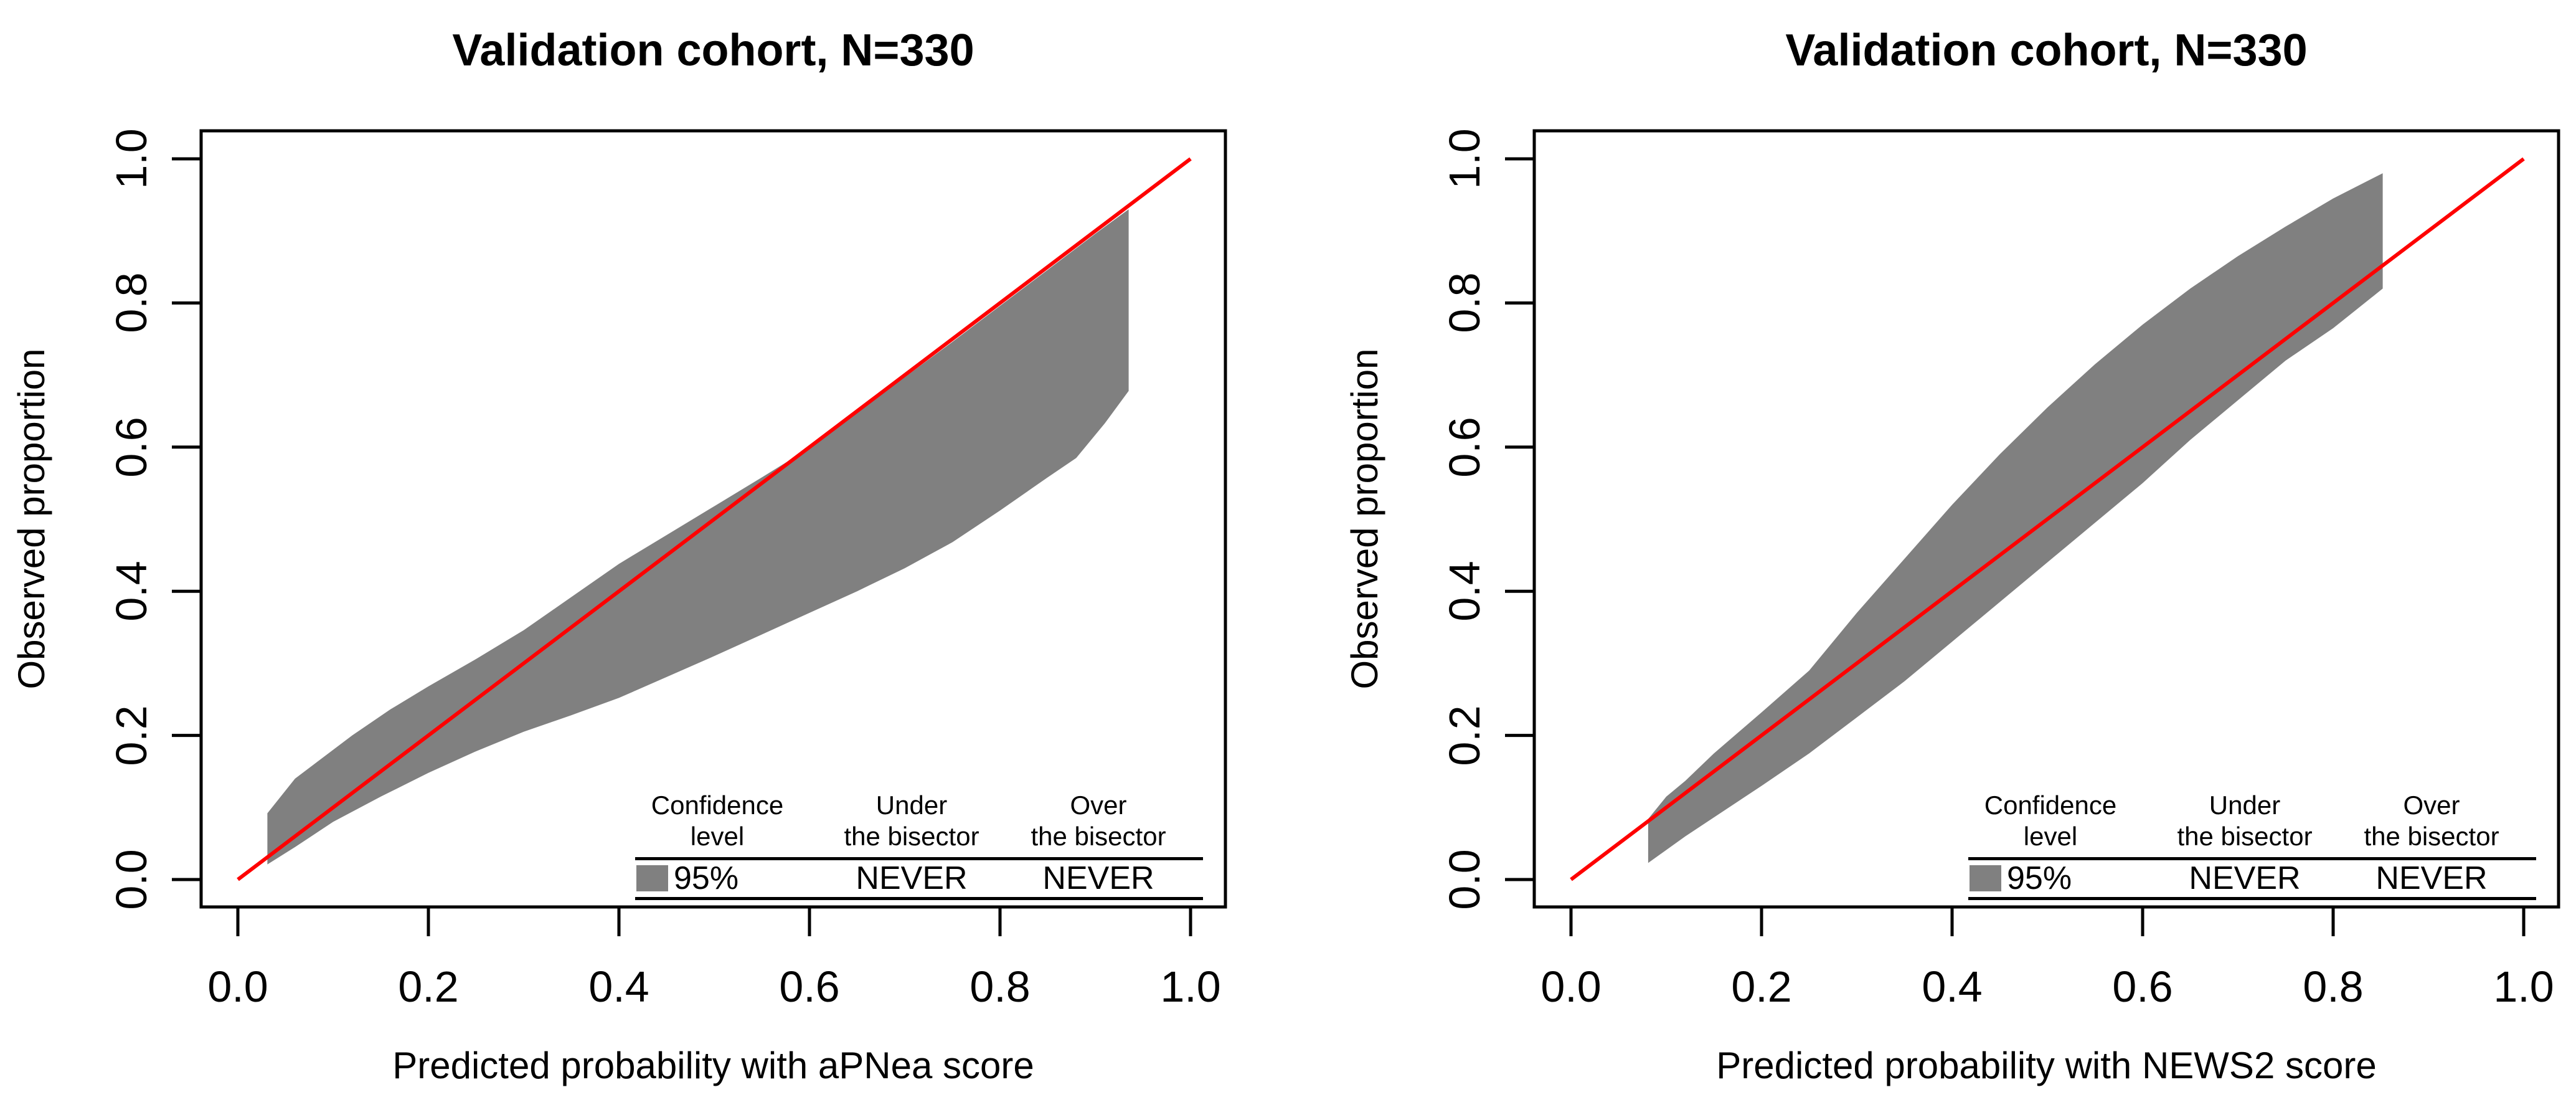 The height and width of the screenshot is (1115, 2576). Describe the element at coordinates (2046, 1065) in the screenshot. I see `x-axis-title: Predicted probability with NEWS2 score` at that location.